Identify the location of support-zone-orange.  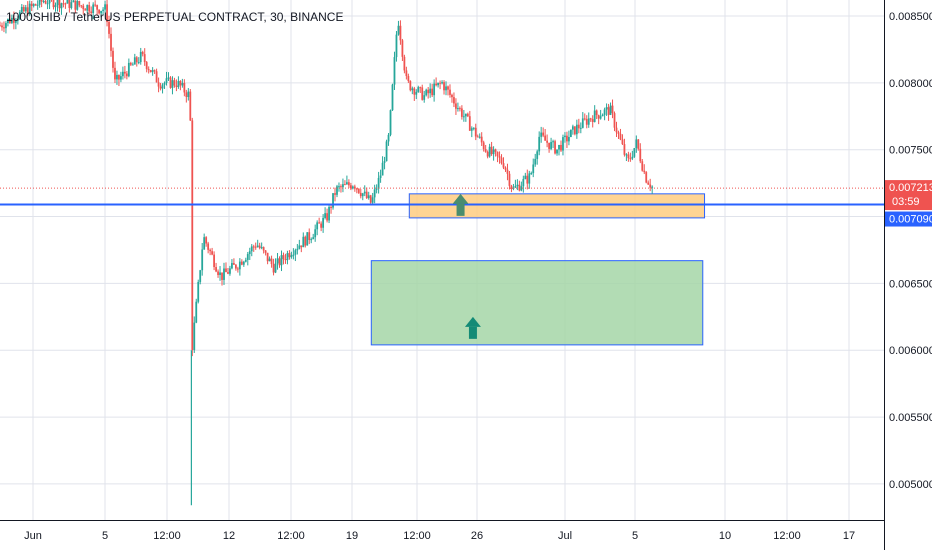
(557, 206).